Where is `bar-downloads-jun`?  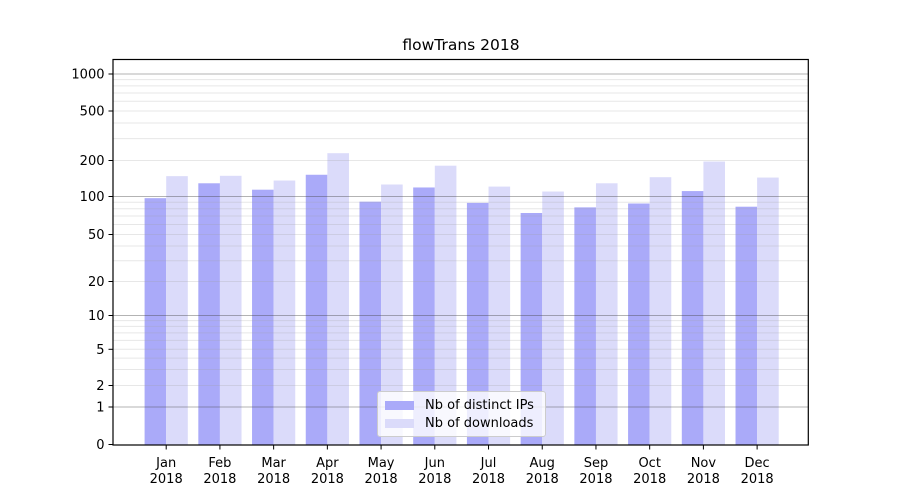 bar-downloads-jun is located at coordinates (445, 305).